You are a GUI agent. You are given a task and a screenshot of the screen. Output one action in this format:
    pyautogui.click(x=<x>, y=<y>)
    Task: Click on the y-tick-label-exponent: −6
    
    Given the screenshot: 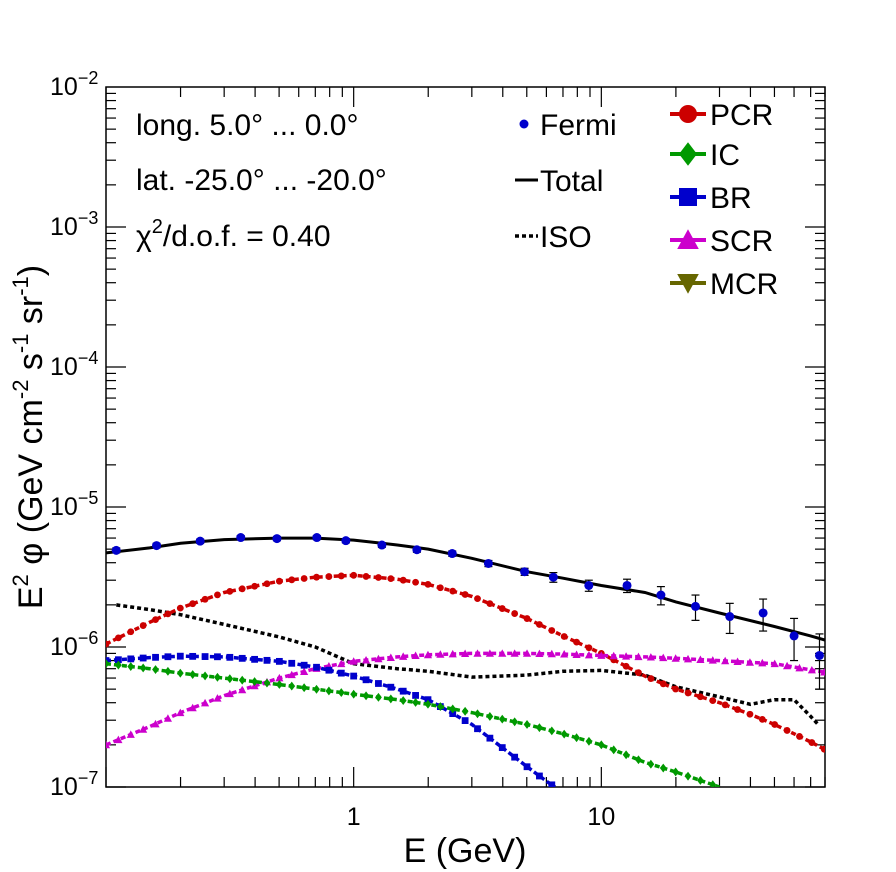 What is the action you would take?
    pyautogui.click(x=88, y=638)
    